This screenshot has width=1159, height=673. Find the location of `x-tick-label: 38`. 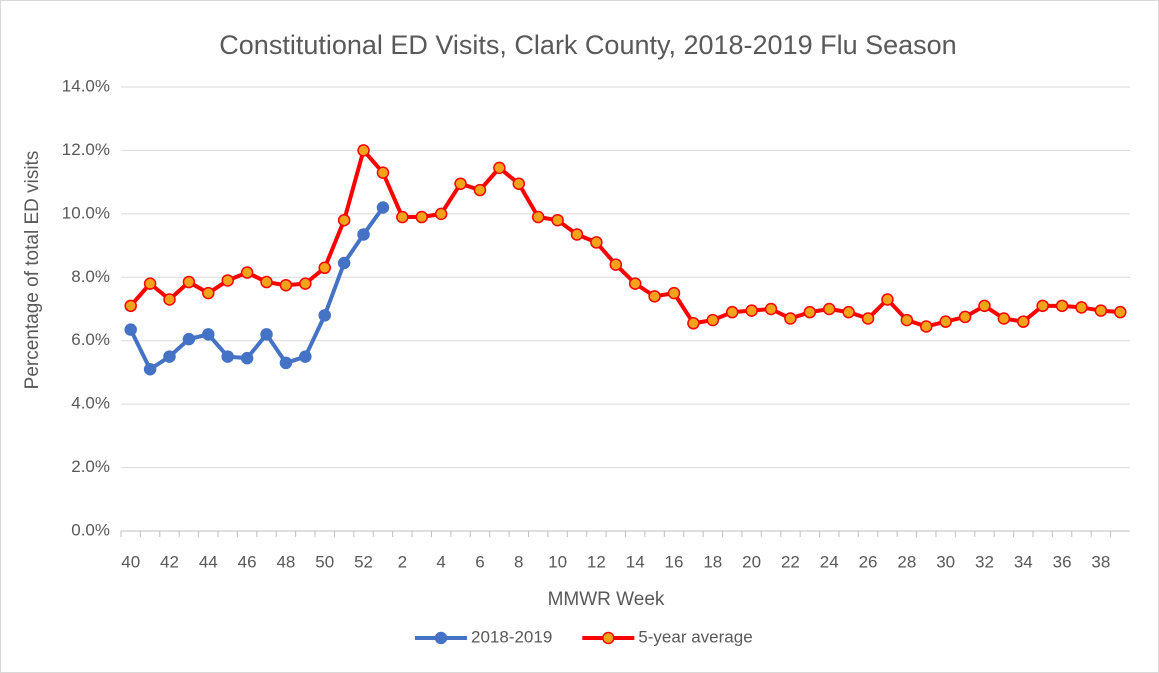

x-tick-label: 38 is located at coordinates (1100, 561).